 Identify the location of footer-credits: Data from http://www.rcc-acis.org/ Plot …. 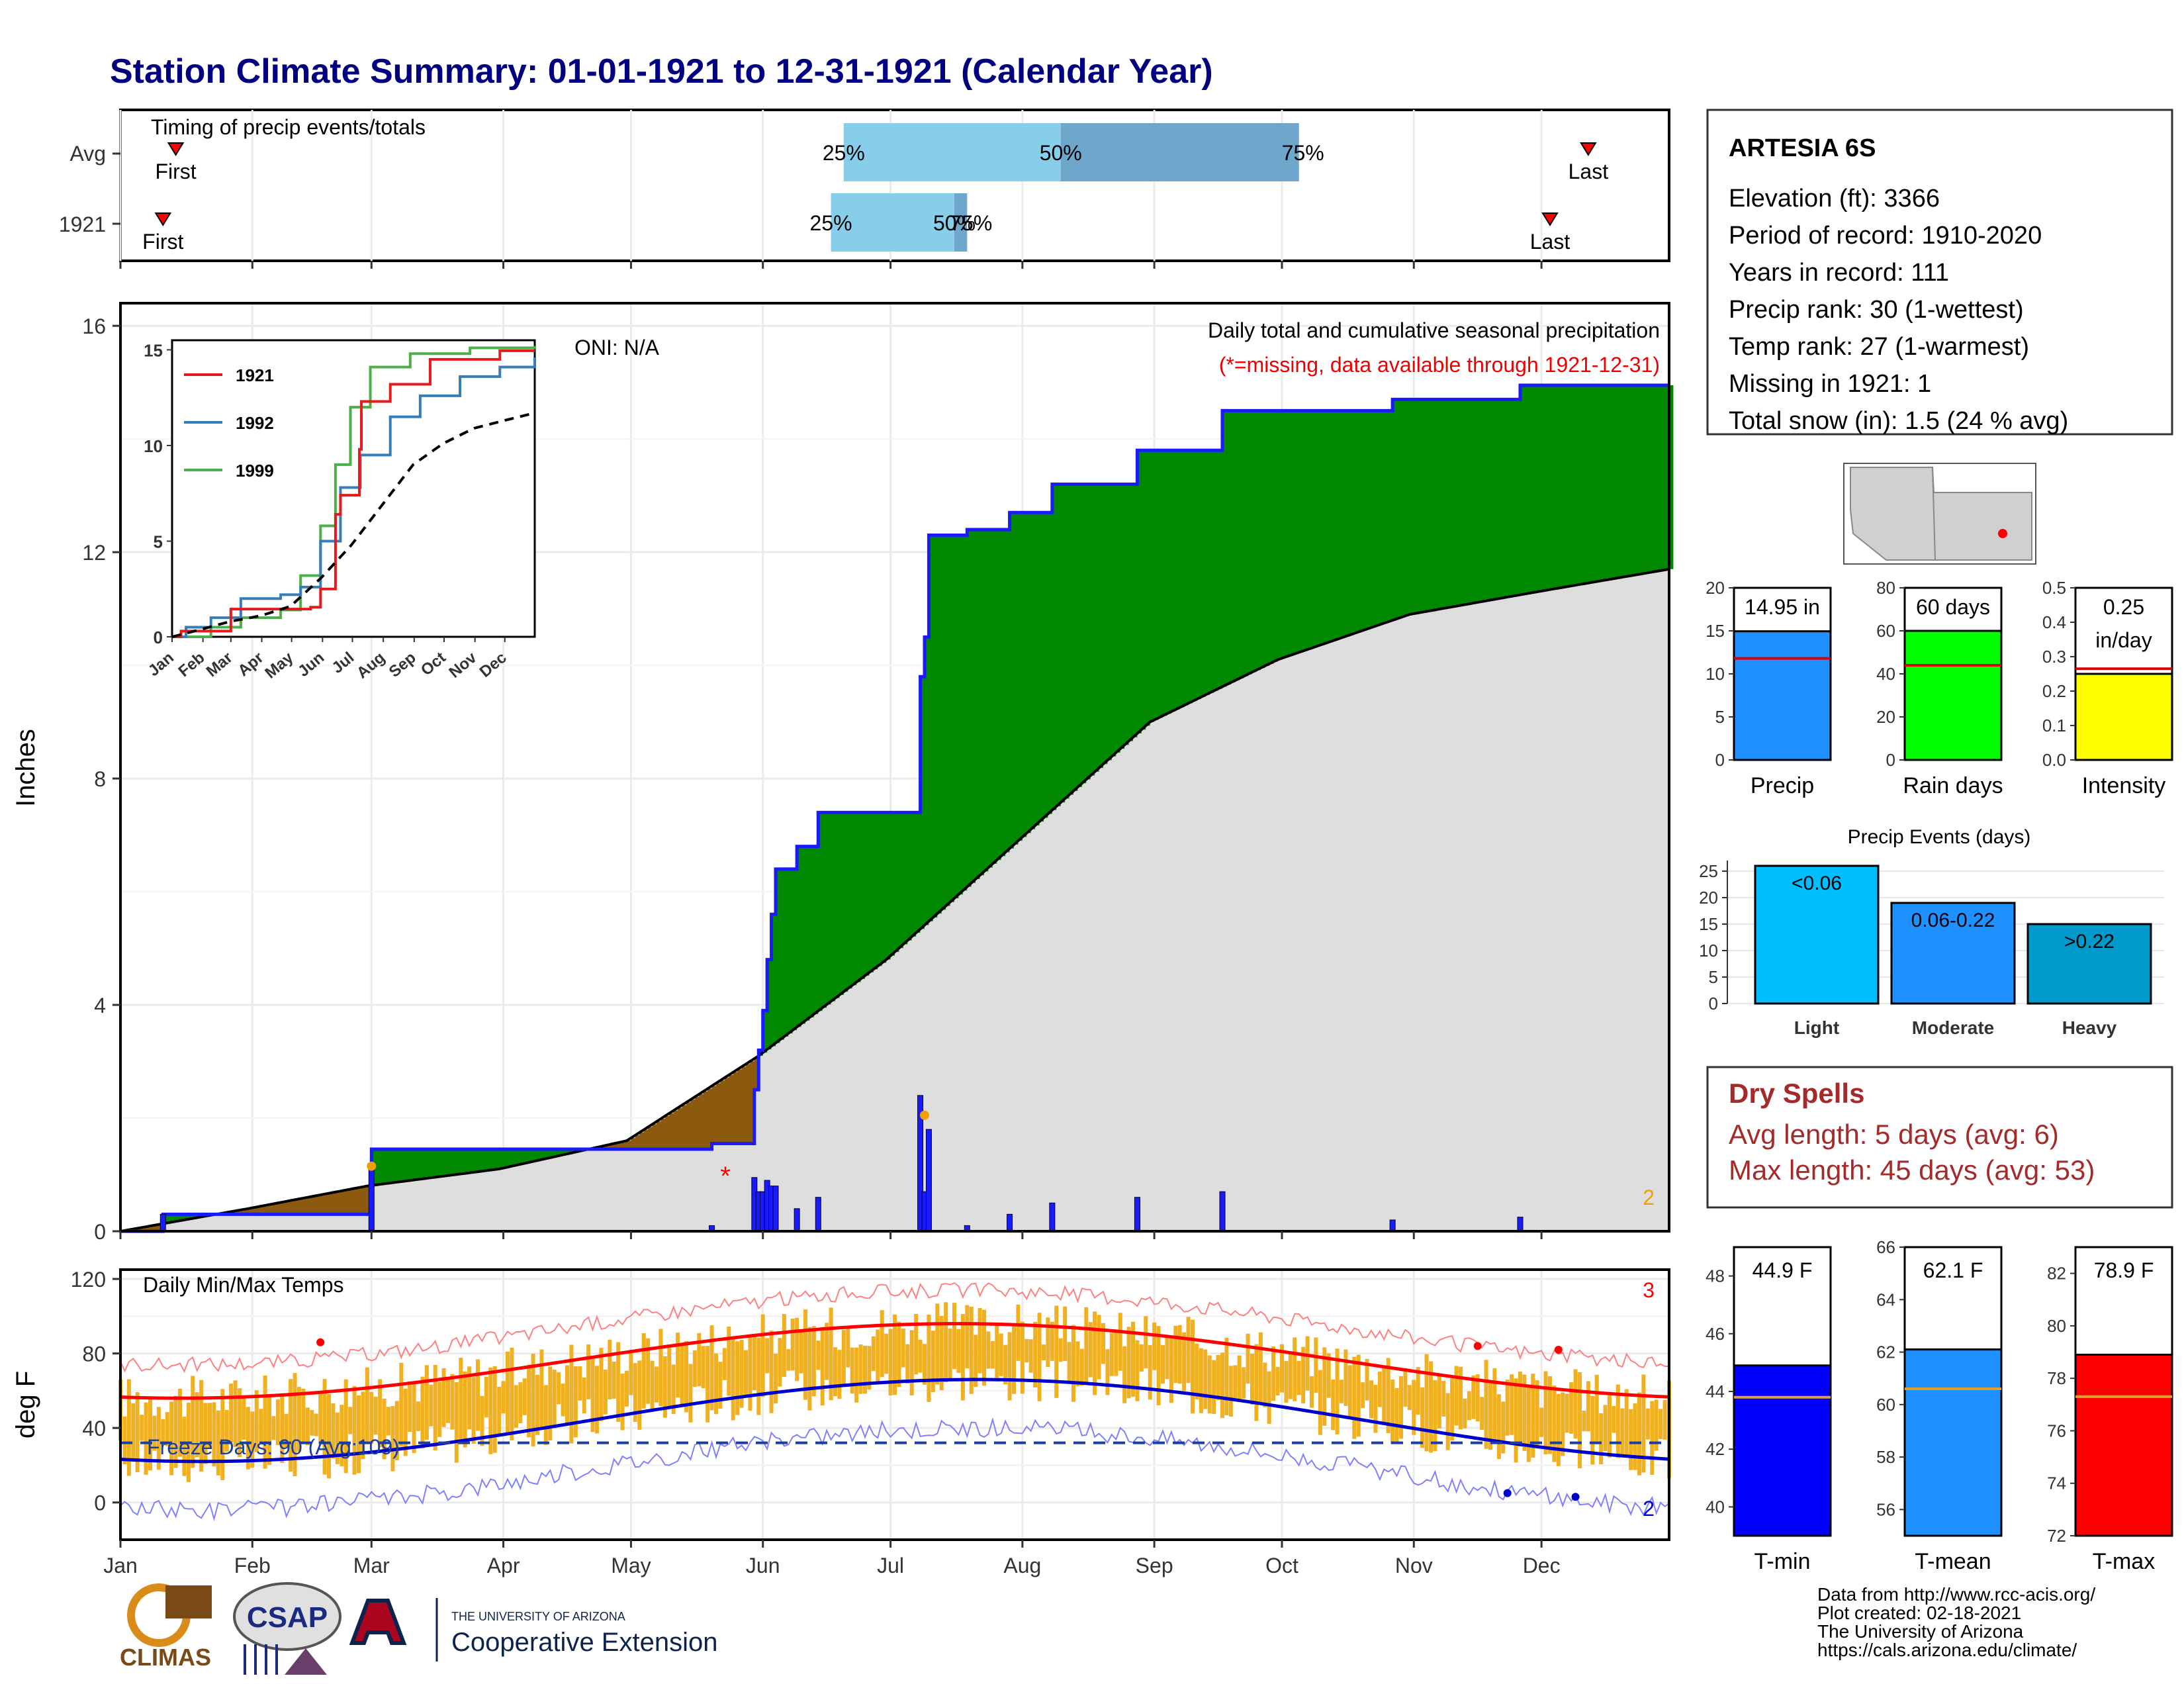
(1956, 1622).